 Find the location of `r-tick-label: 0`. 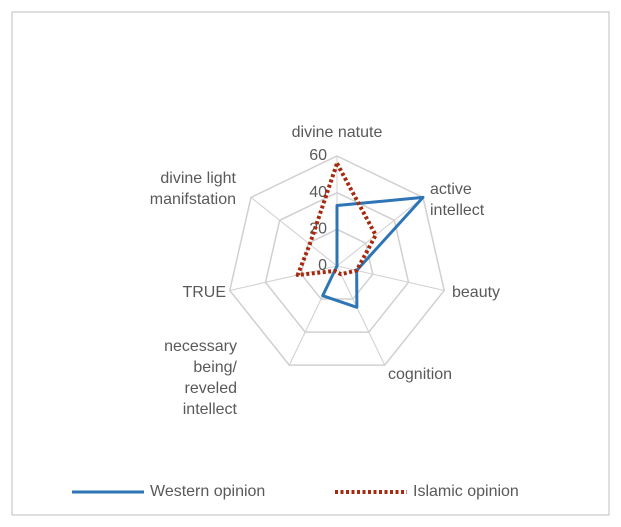

r-tick-label: 0 is located at coordinates (322, 265).